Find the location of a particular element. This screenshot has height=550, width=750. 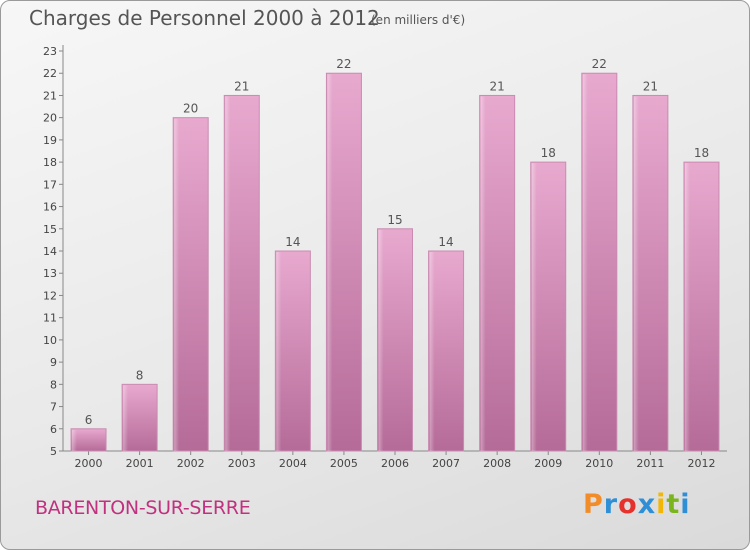

y-tick-label: 6 is located at coordinates (53, 429).